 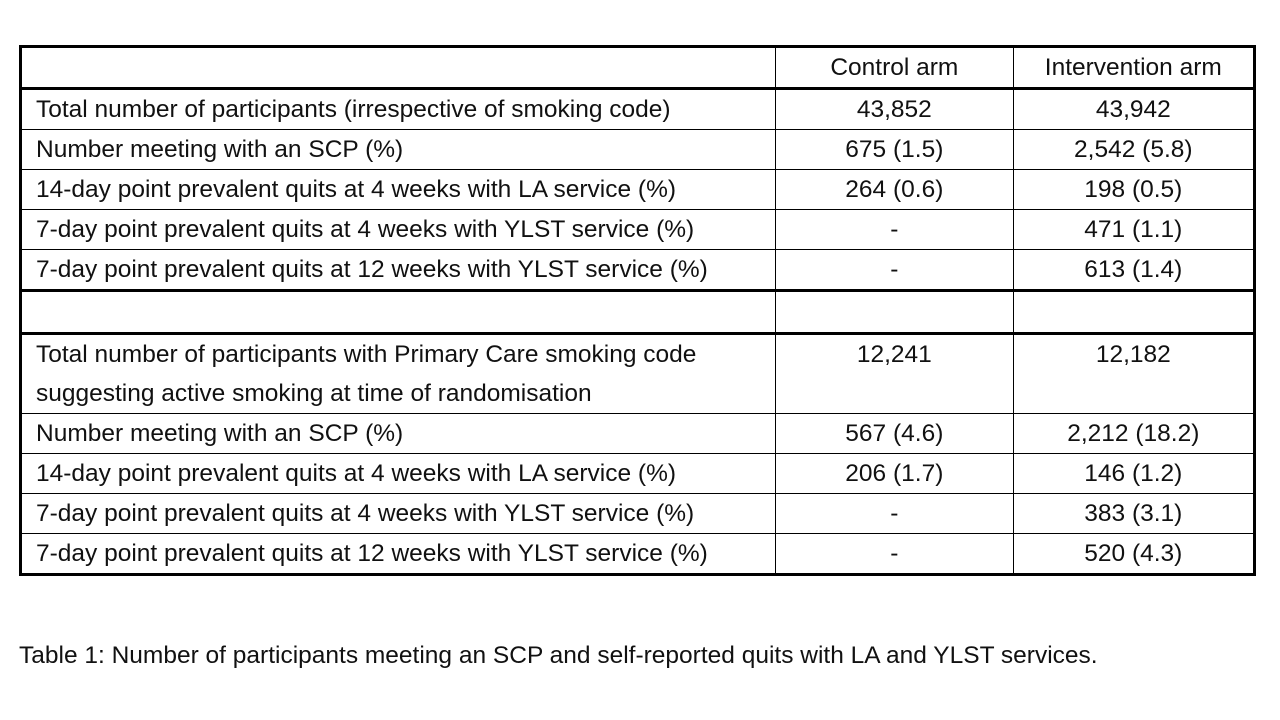 I want to click on intervention-value: 198 (0.5), so click(x=1134, y=189).